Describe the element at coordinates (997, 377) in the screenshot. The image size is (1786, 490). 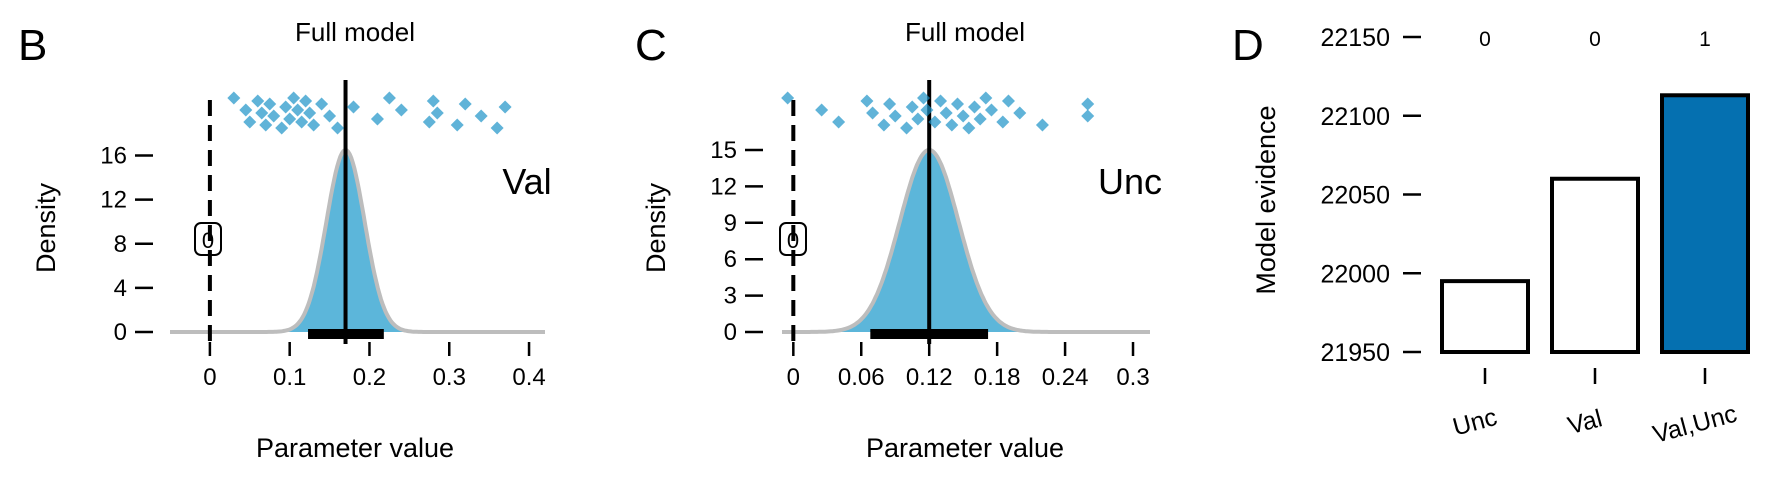
I see `panel-c-xtick-label: 0.18` at that location.